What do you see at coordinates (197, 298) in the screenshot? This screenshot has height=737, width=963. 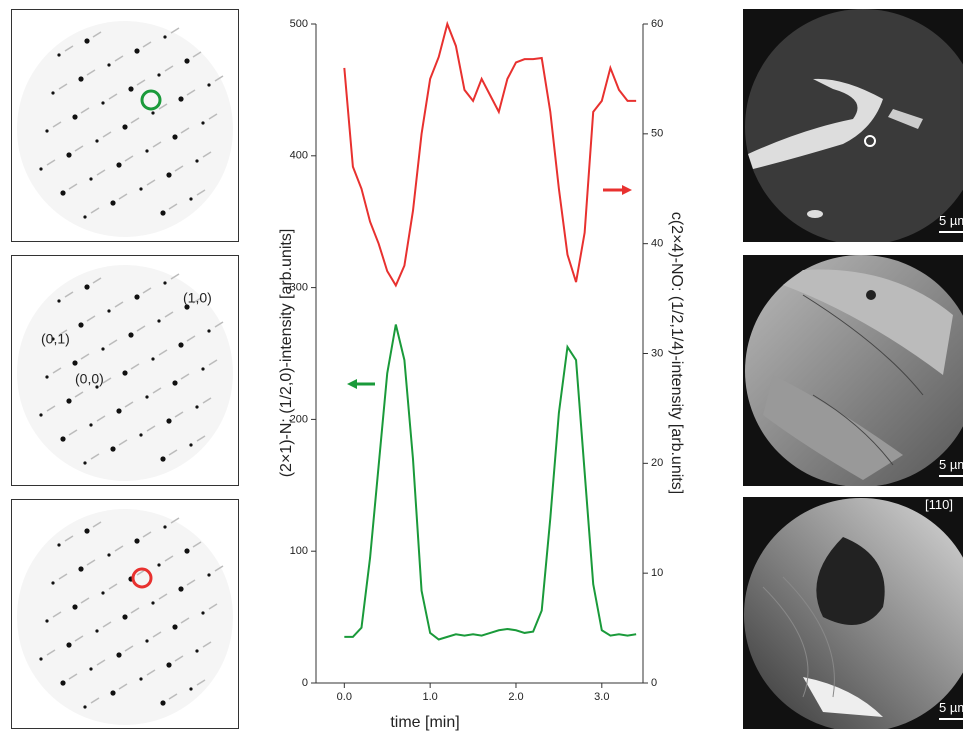 I see `leed-label: (1,0)` at bounding box center [197, 298].